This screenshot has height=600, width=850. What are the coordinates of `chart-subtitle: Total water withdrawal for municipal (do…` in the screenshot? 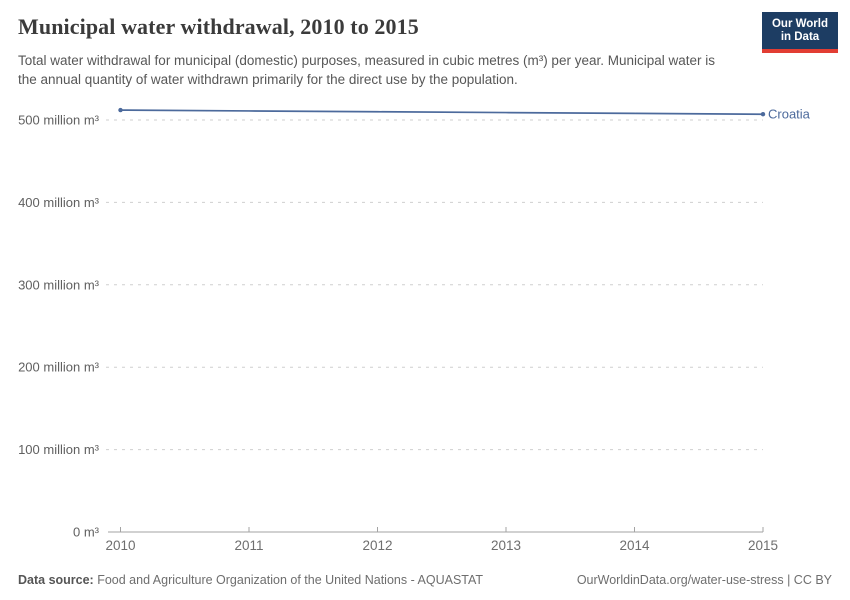 It's located at (367, 70).